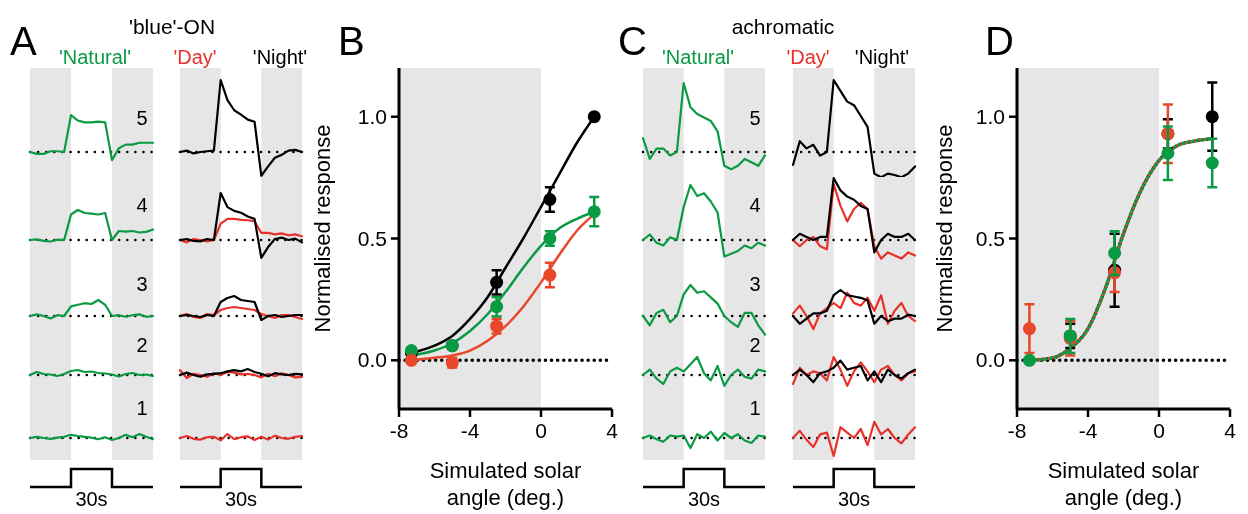  Describe the element at coordinates (142, 284) in the screenshot. I see `text: 3` at that location.